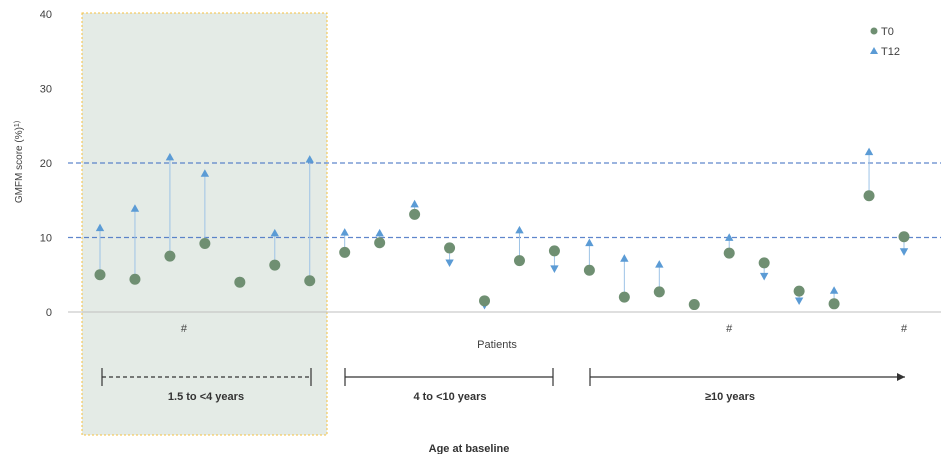 The height and width of the screenshot is (454, 941). Describe the element at coordinates (46, 164) in the screenshot. I see `y-tick-label-20: 20` at that location.